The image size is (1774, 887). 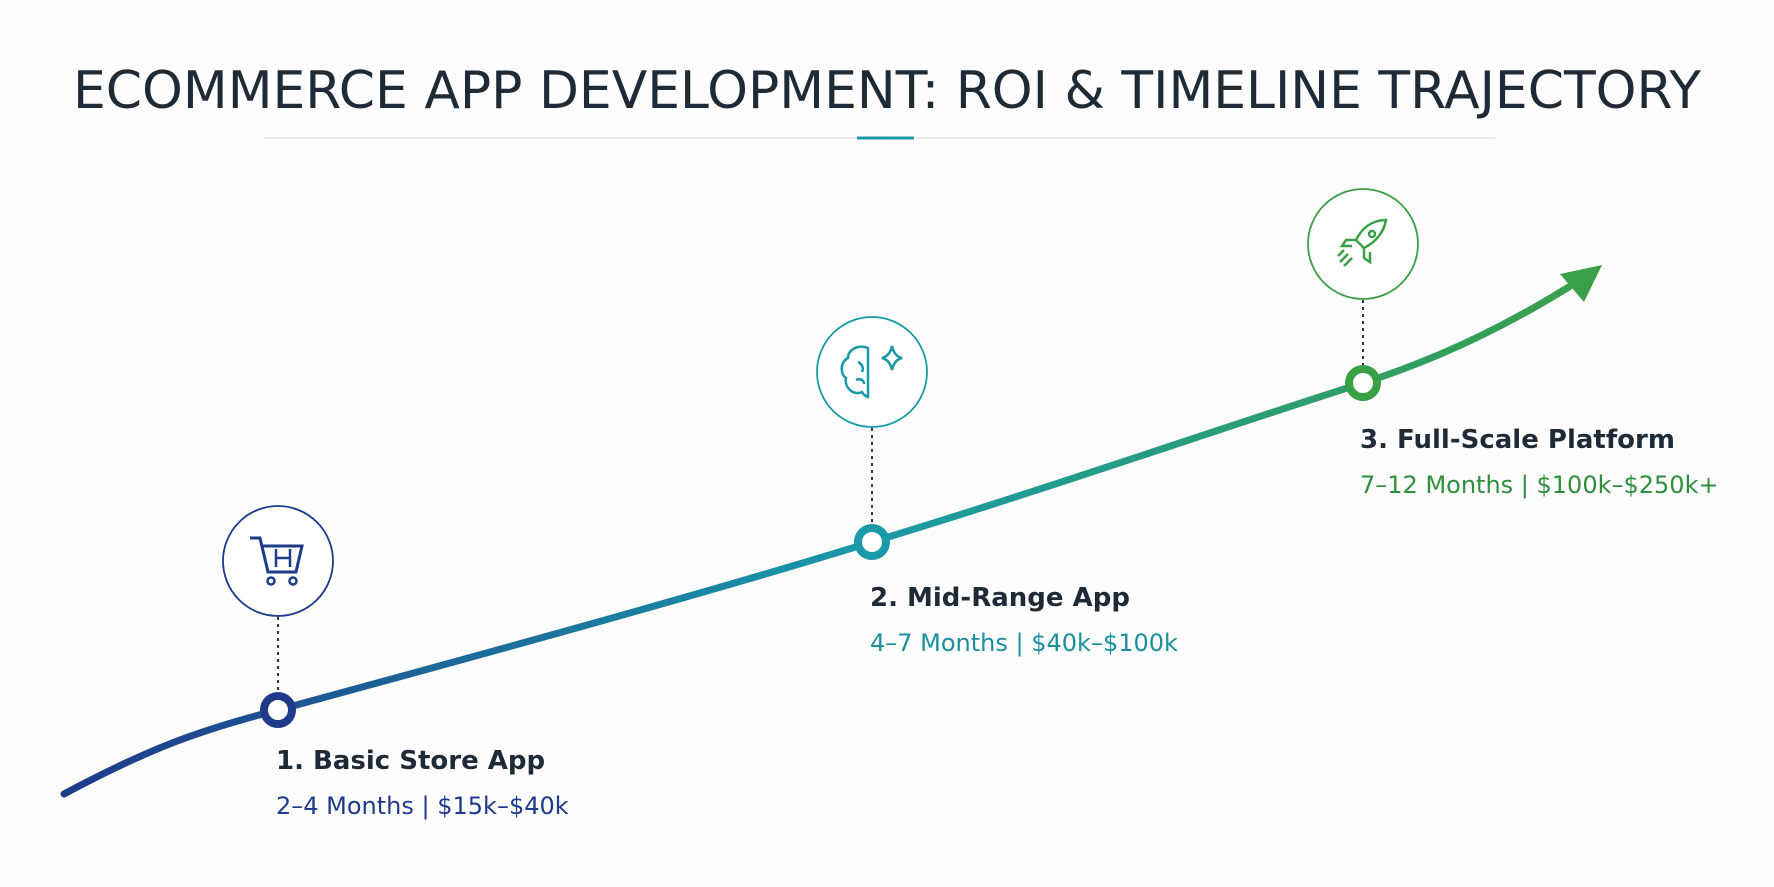 What do you see at coordinates (422, 806) in the screenshot?
I see `milestone-detail: 2–4 Months | $15k–$40k` at bounding box center [422, 806].